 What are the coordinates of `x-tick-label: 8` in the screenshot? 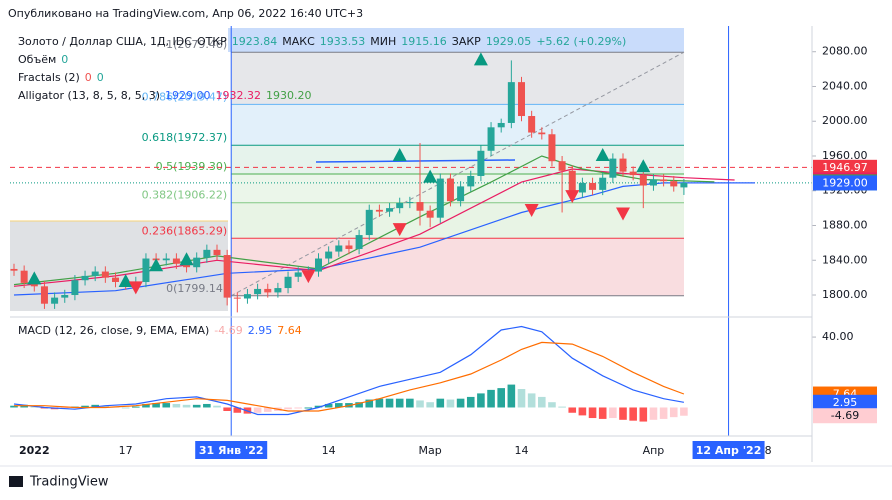 It's located at (768, 450).